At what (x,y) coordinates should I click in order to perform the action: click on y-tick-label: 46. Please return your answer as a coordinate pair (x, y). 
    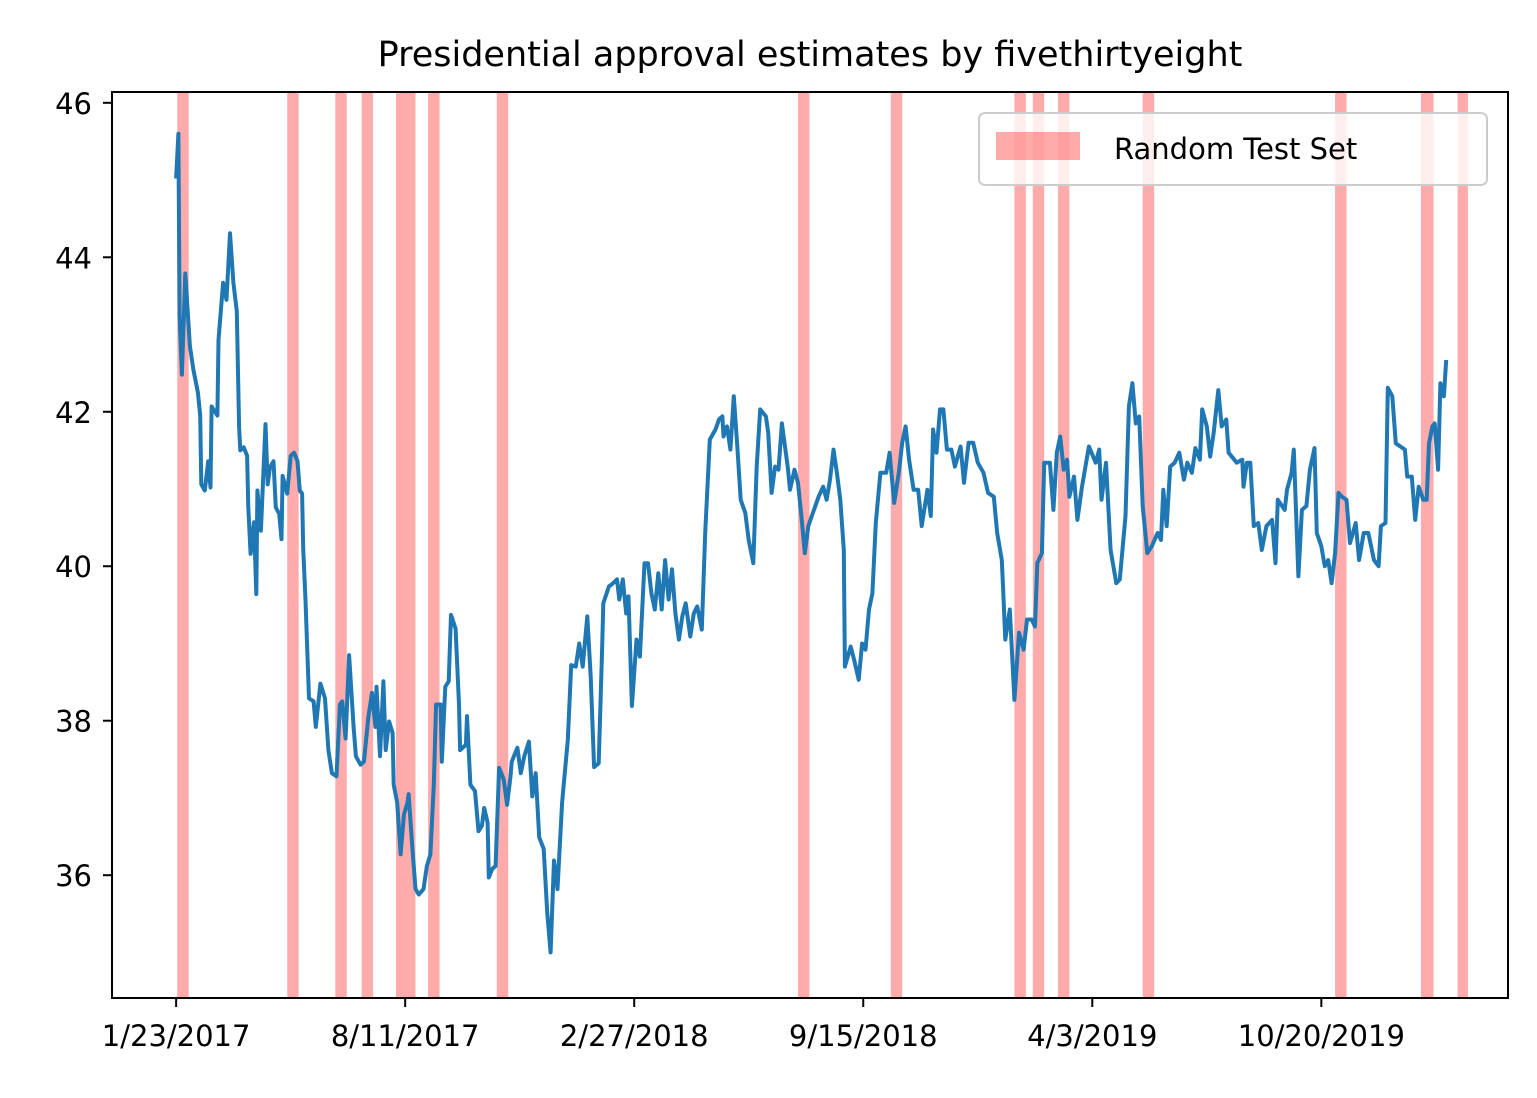
    Looking at the image, I should click on (73, 104).